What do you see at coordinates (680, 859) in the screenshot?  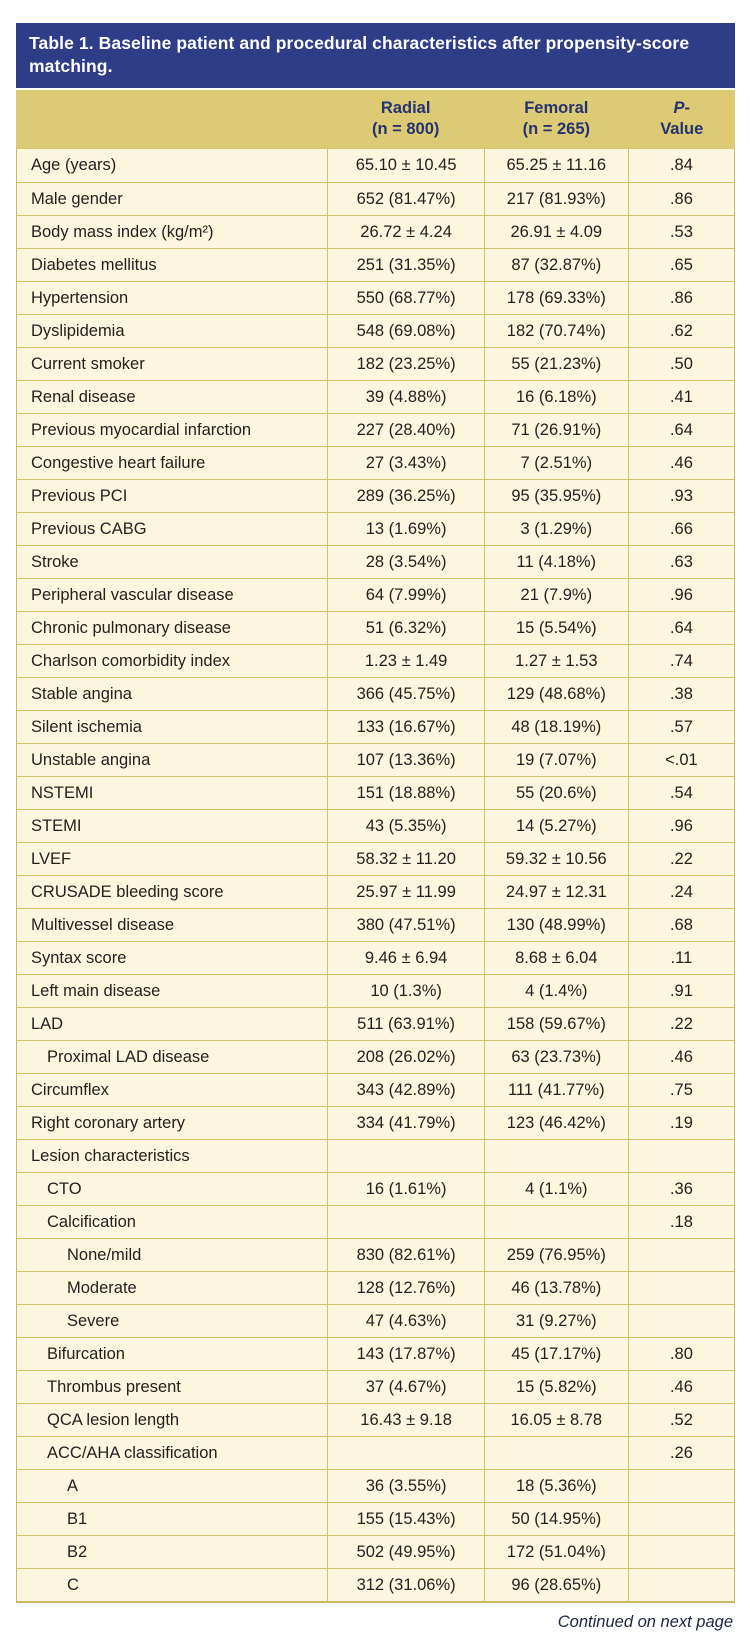 I see `p-value: .22` at bounding box center [680, 859].